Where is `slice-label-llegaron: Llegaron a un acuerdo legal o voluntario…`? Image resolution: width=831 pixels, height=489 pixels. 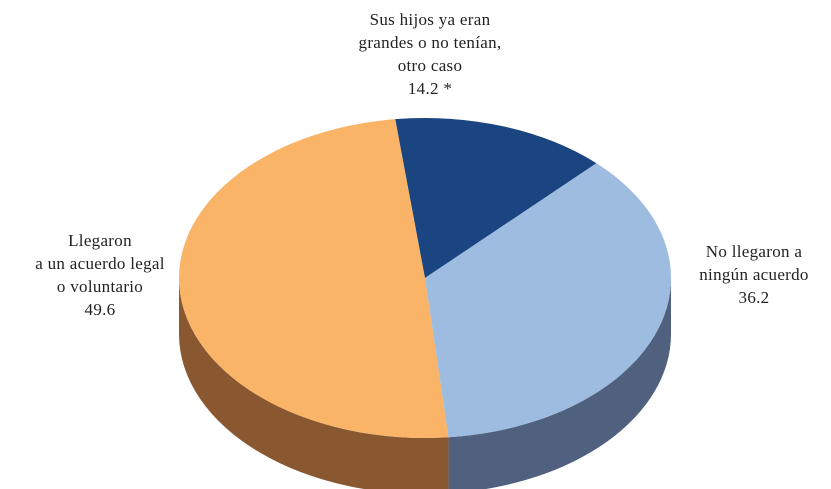 slice-label-llegaron: Llegaron a un acuerdo legal o voluntario… is located at coordinates (100, 275).